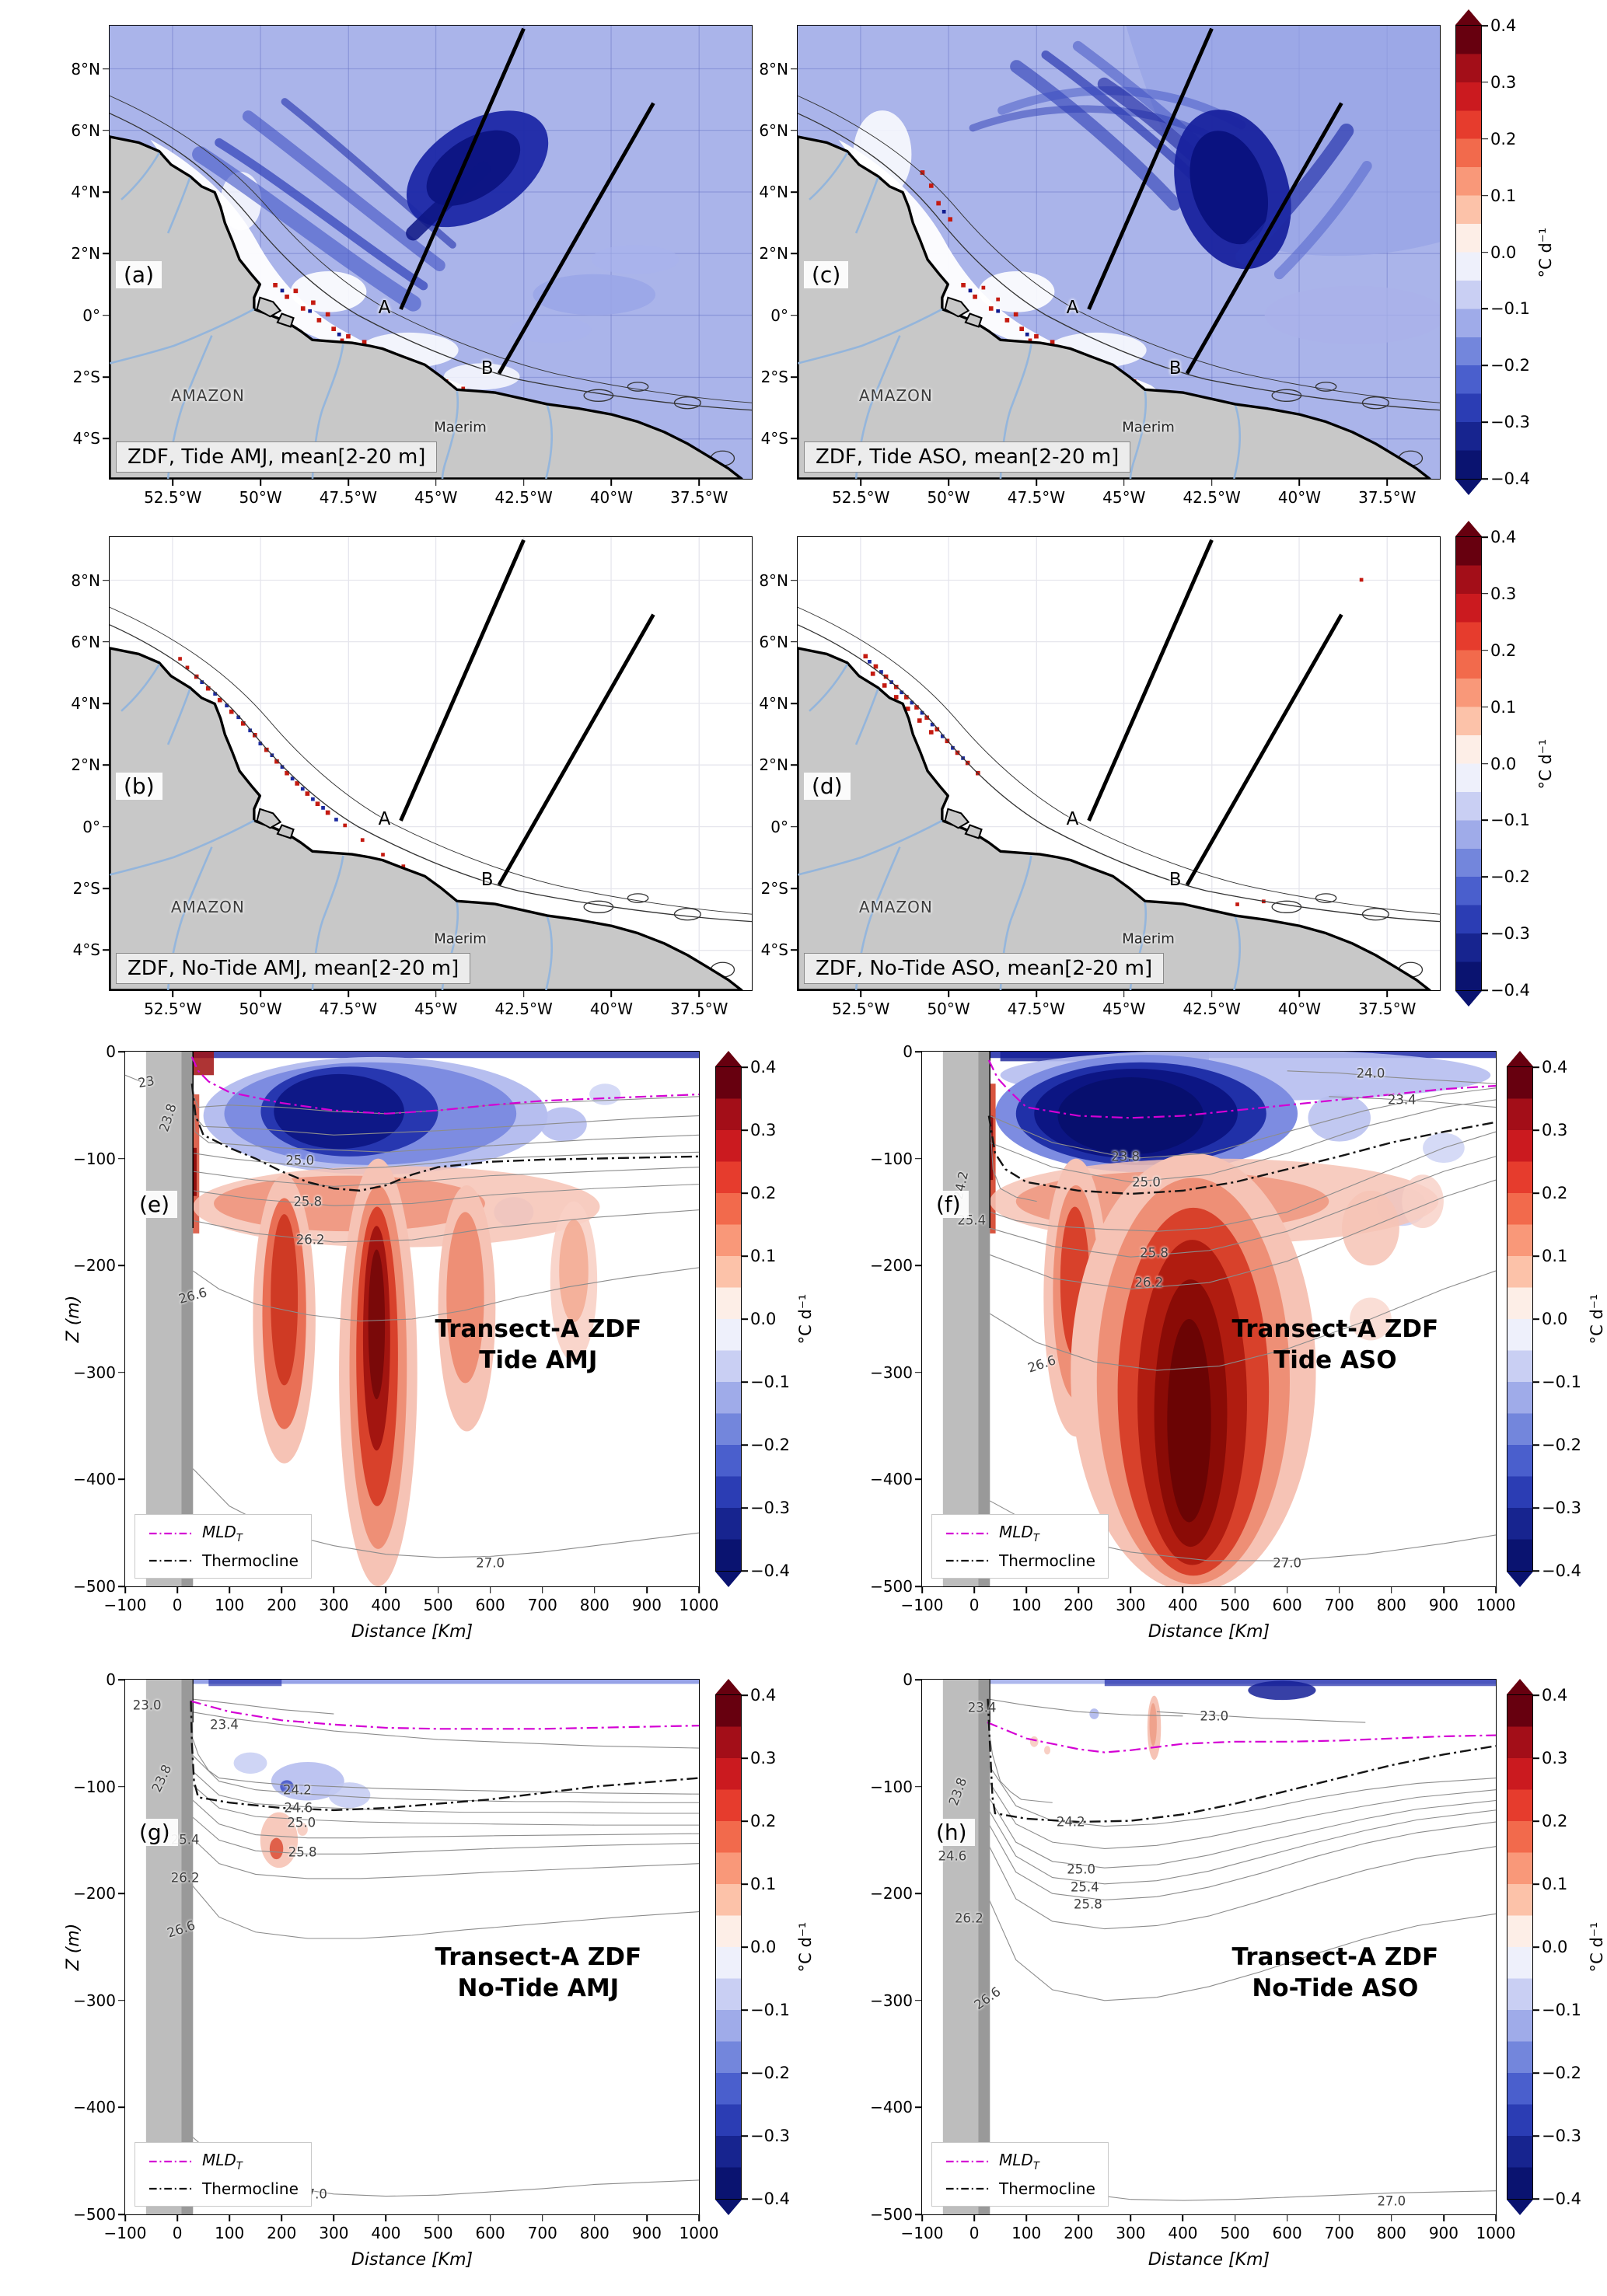  What do you see at coordinates (765, 1319) in the screenshot?
I see `colorbar-panel-e: 0.4 0.3 0.2 0.1 0.0 −0.1 −0.2 −0.3 −0.4 °C d⁻¹` at bounding box center [765, 1319].